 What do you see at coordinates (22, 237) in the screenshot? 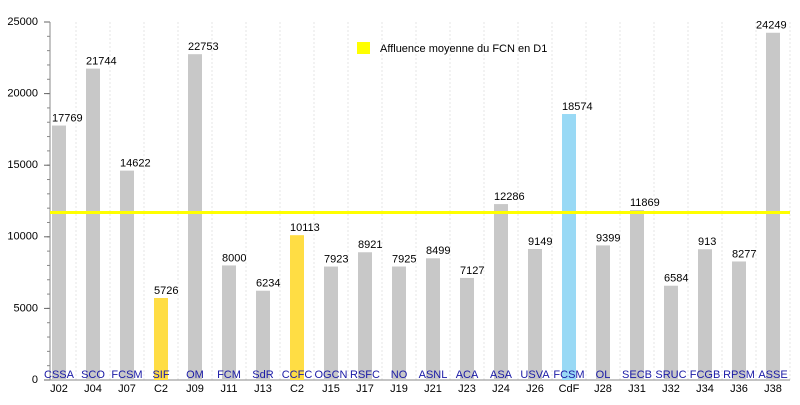
I see `y-tick-label: 10000` at bounding box center [22, 237].